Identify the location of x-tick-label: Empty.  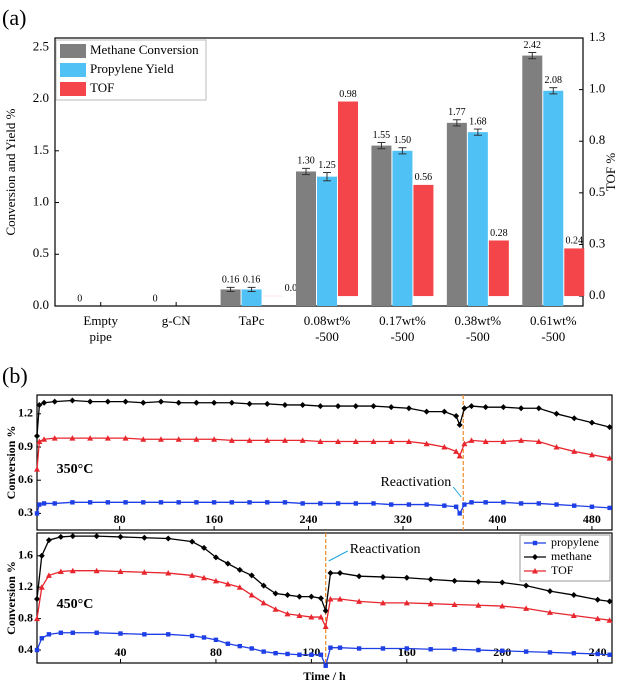
(100, 320).